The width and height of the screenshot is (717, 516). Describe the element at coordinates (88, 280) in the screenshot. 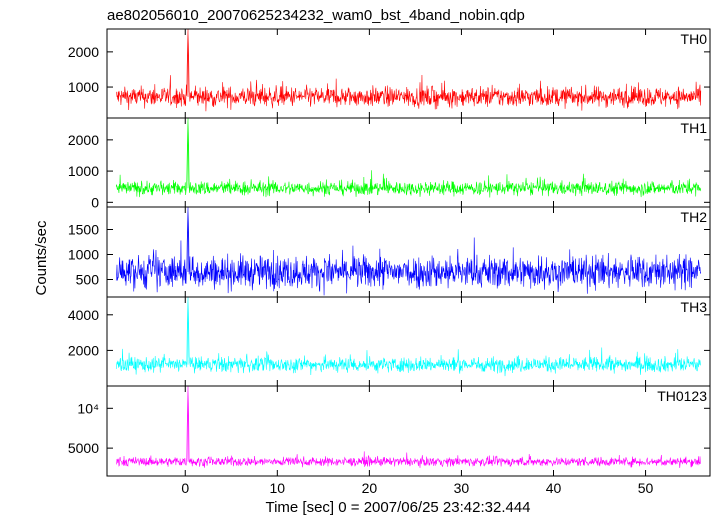

I see `y-tick-label: 500` at that location.